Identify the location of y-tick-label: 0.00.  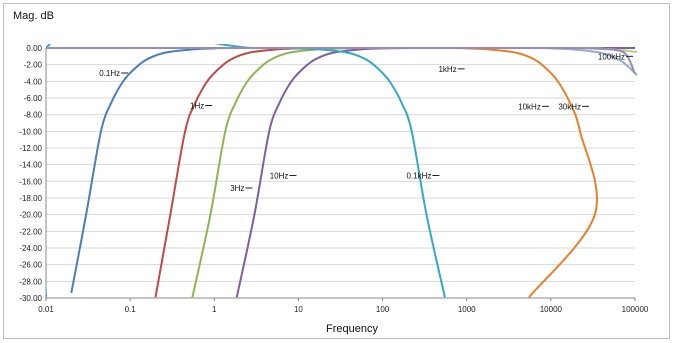
(34, 48).